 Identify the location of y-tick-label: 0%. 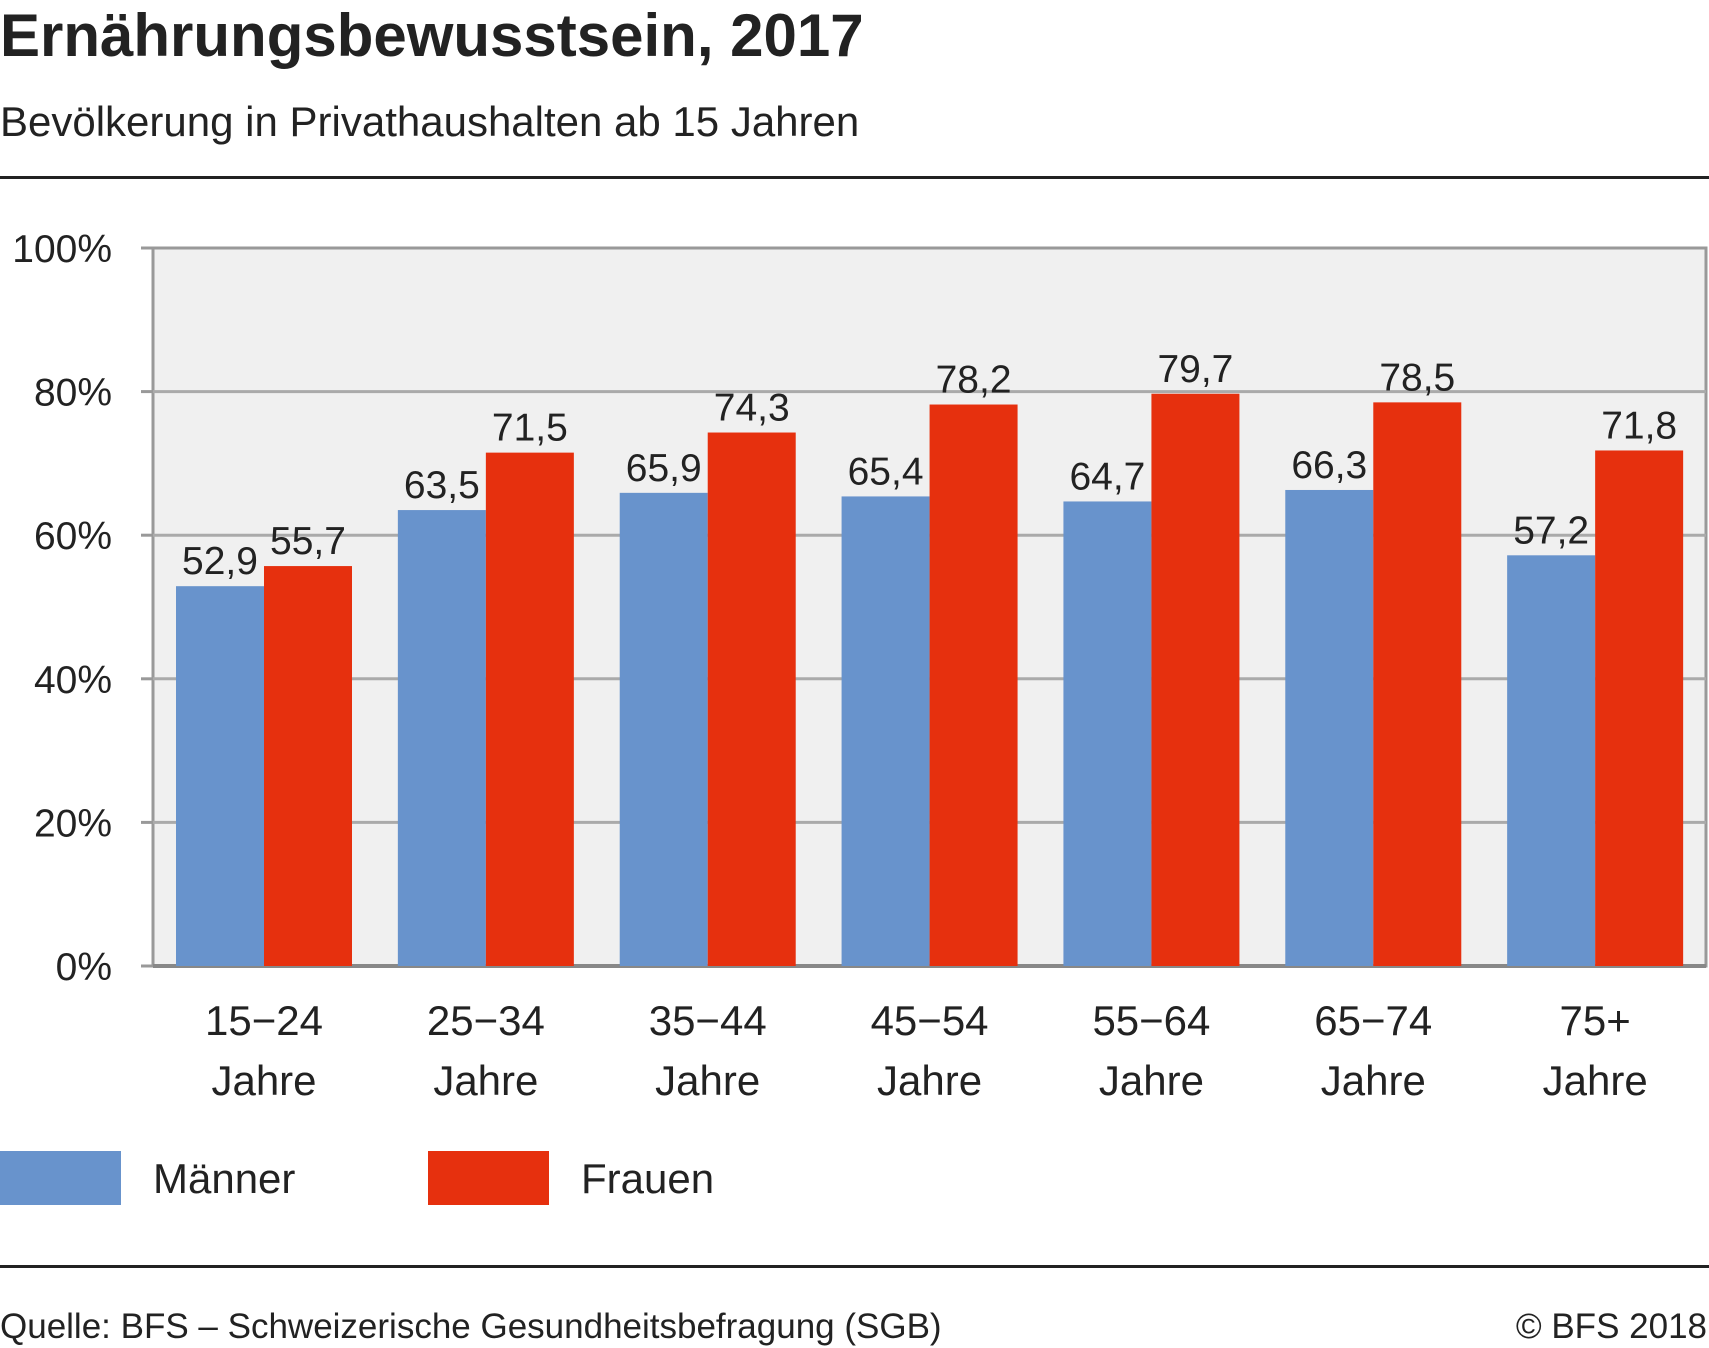
(84, 967).